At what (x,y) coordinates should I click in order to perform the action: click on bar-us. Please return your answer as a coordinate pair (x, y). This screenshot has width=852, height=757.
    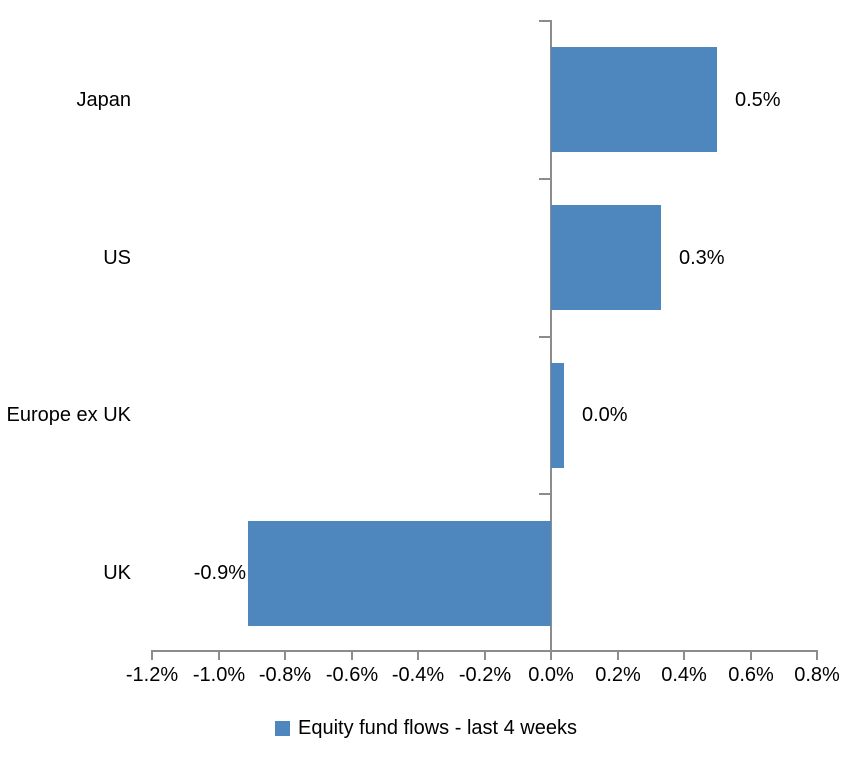
    Looking at the image, I should click on (606, 257).